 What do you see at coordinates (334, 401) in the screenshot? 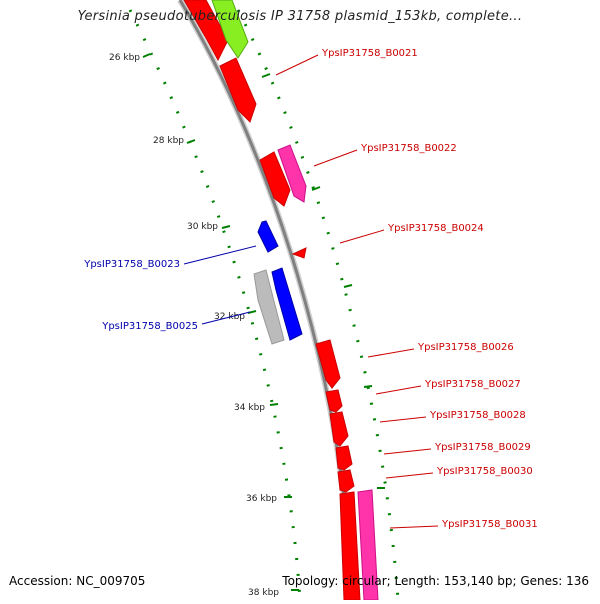
I see `gene-b0027` at bounding box center [334, 401].